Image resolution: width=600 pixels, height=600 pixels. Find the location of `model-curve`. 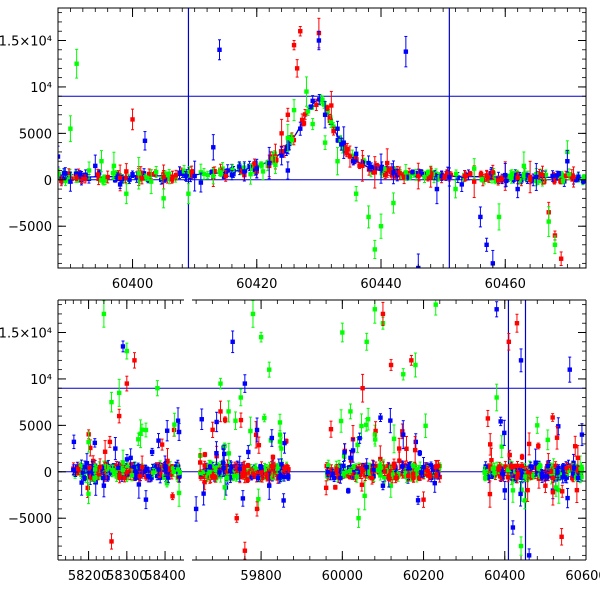

model-curve is located at coordinates (322, 139).